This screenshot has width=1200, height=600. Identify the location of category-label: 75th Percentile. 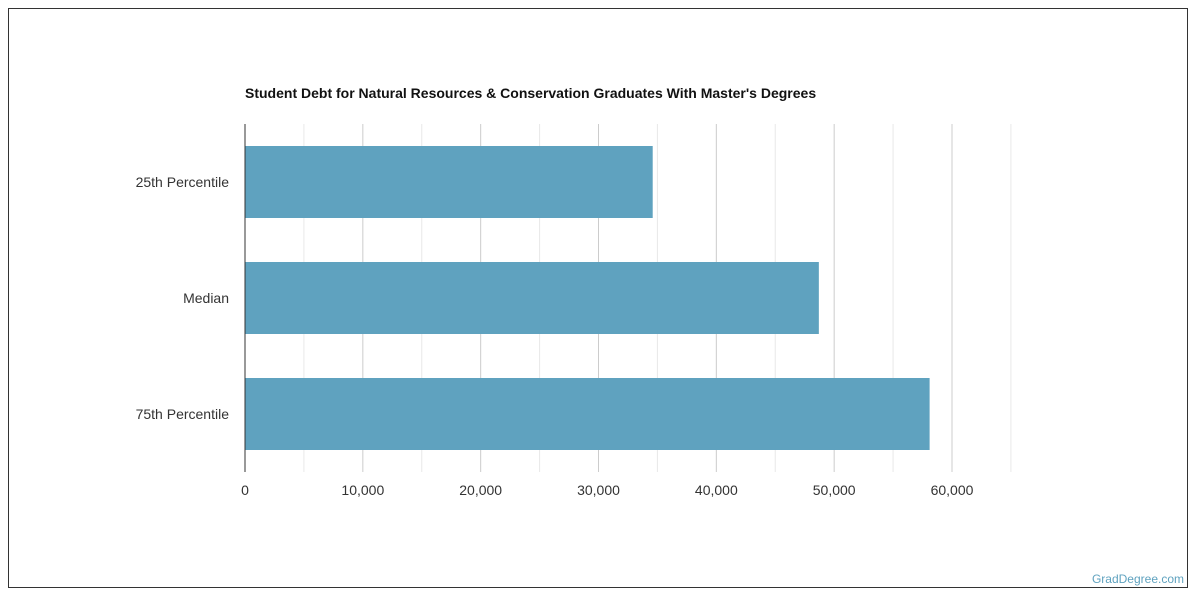
(183, 414).